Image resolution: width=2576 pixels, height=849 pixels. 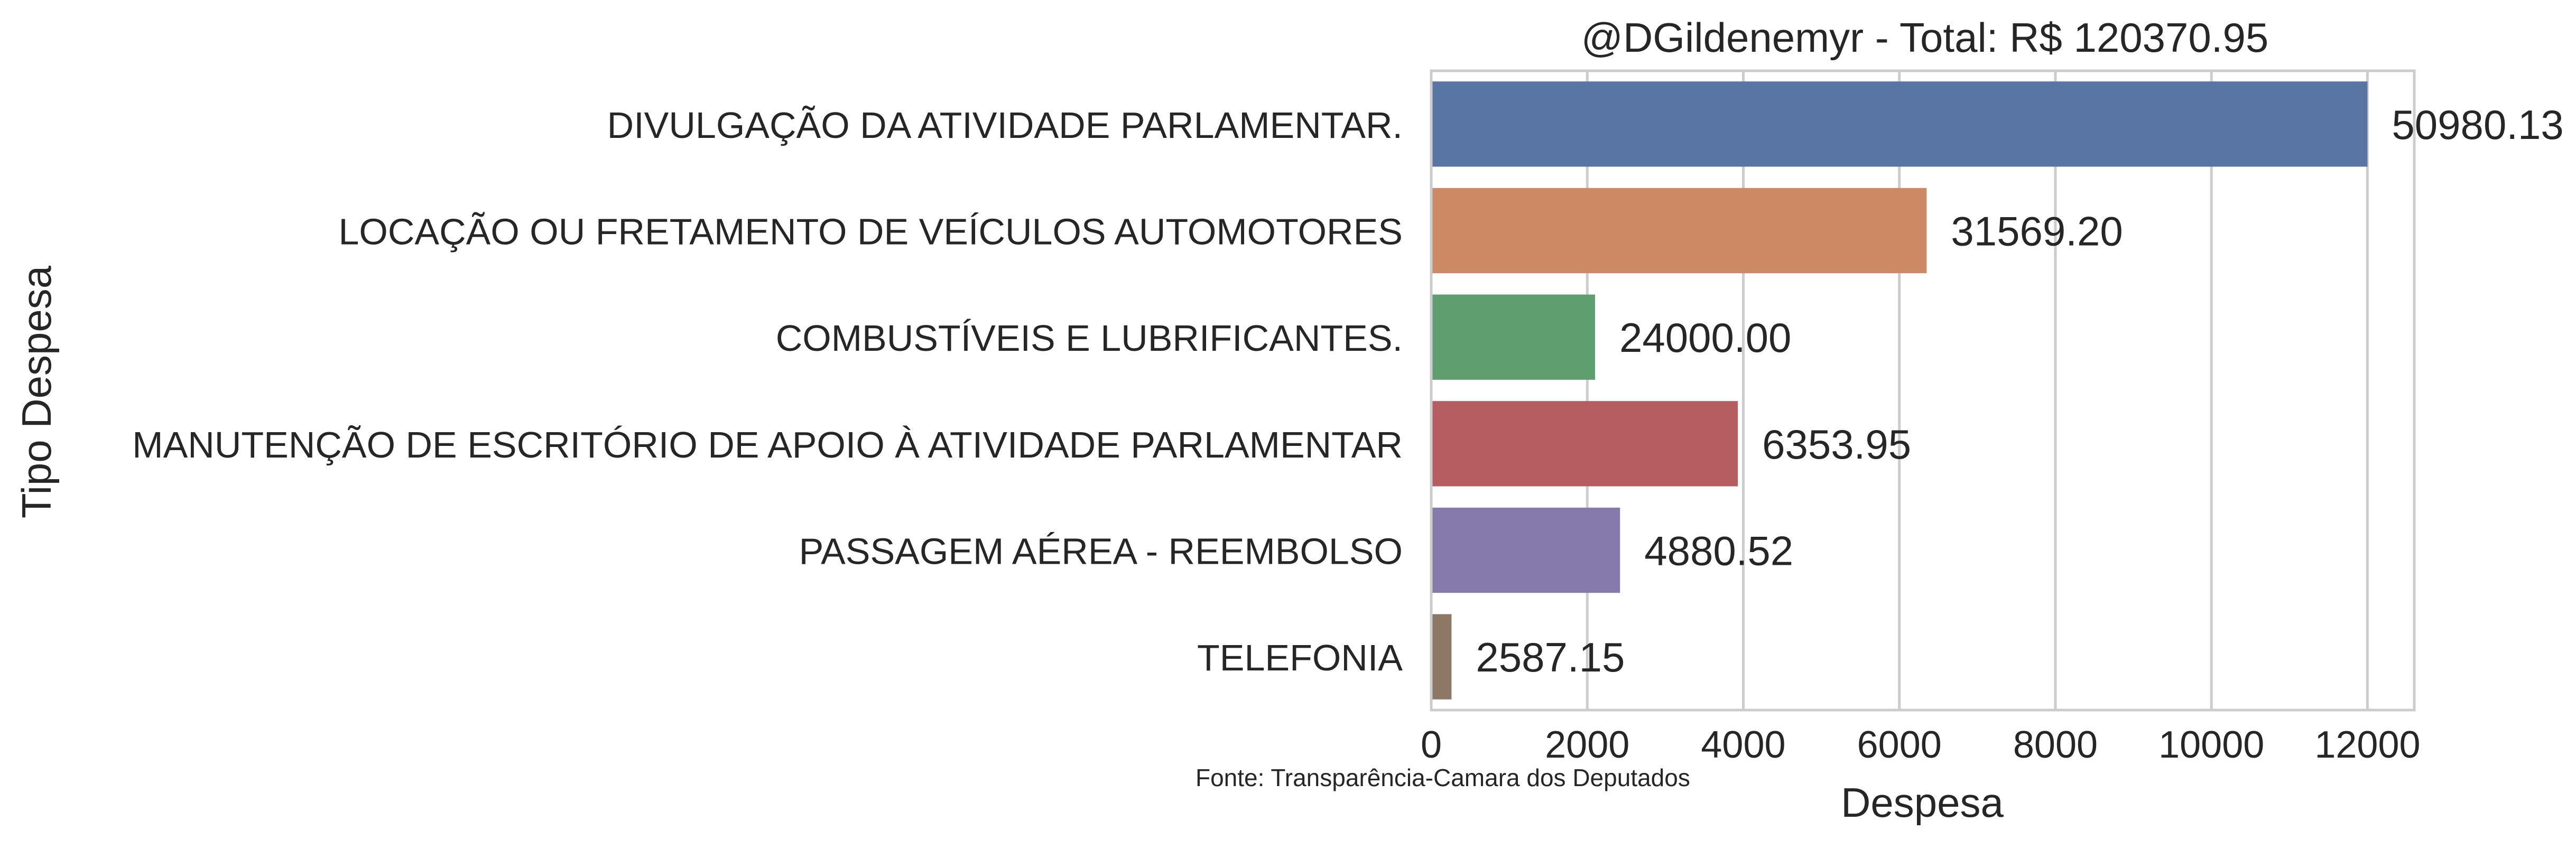 What do you see at coordinates (1718, 551) in the screenshot?
I see `value-label: 4880.52` at bounding box center [1718, 551].